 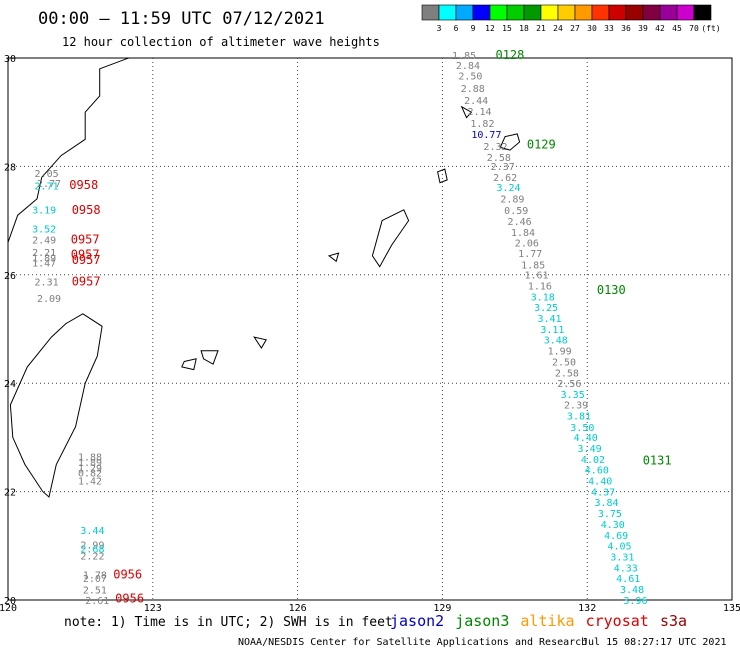 I want to click on latitude-tick-label: 28, so click(x=10, y=167).